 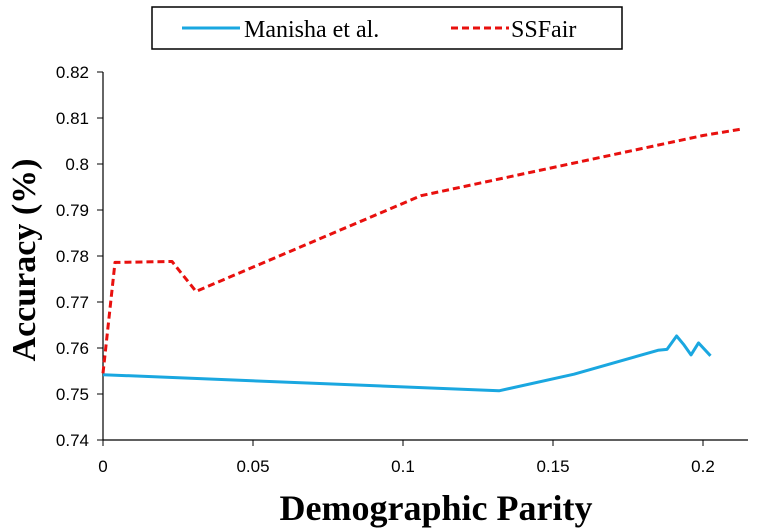 What do you see at coordinates (77, 164) in the screenshot?
I see `y-tick-label: 0.8` at bounding box center [77, 164].